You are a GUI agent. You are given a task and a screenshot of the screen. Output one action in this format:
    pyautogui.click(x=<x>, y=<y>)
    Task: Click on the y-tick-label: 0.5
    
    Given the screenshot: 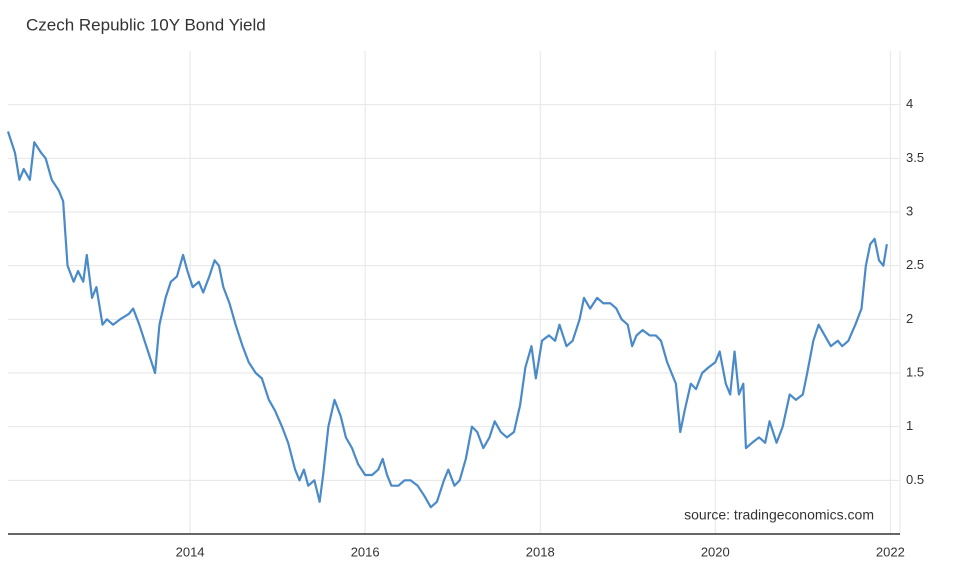 What is the action you would take?
    pyautogui.click(x=915, y=479)
    